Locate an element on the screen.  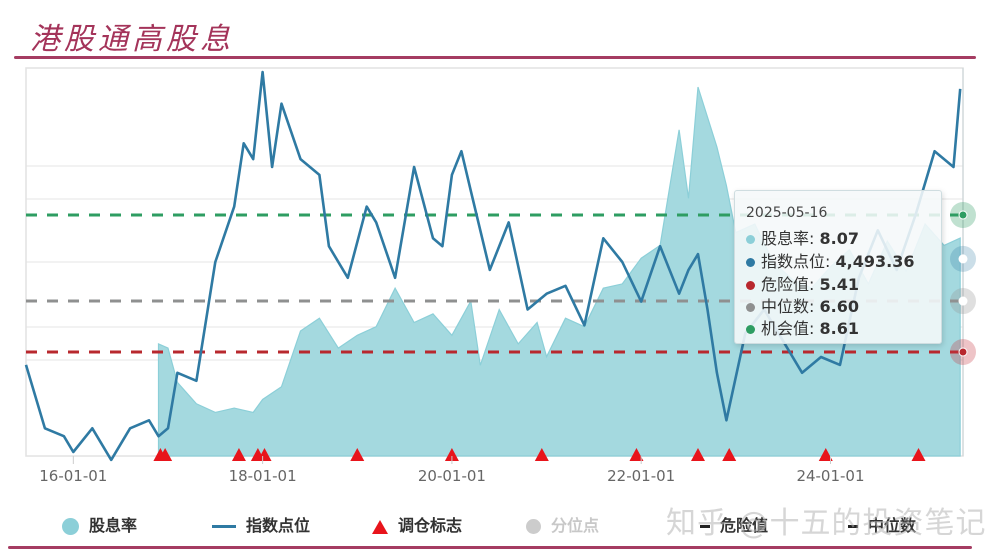
legend-item-yield: 股息率 is located at coordinates (99, 524).